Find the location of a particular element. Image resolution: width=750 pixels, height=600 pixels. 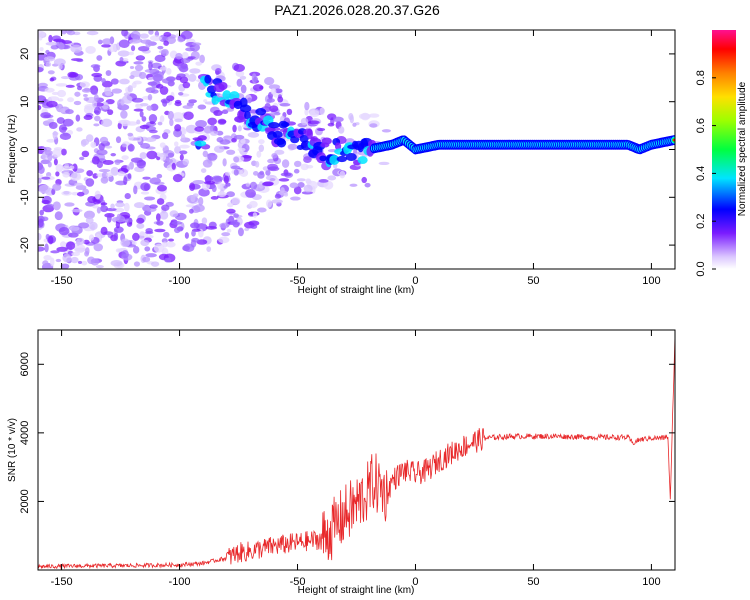

colorbar-tick-label: 0.6 is located at coordinates (701, 125).